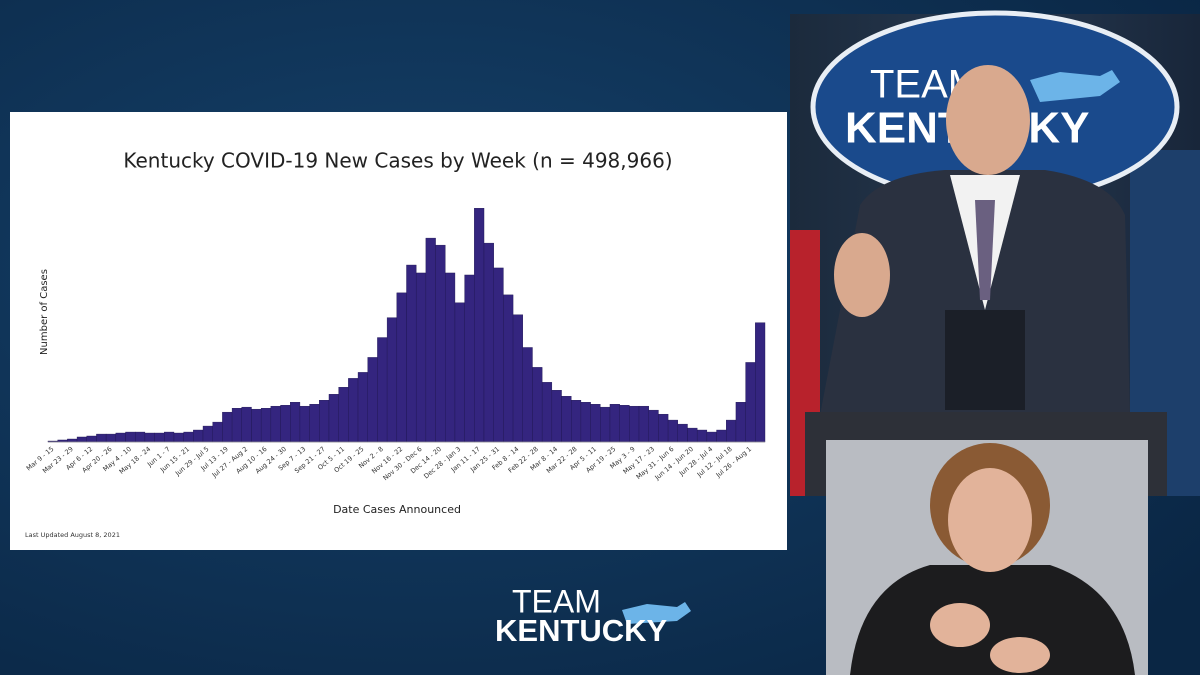 Image resolution: width=1200 pixels, height=675 pixels. I want to click on y-axis-label: Number of Cases, so click(44, 312).